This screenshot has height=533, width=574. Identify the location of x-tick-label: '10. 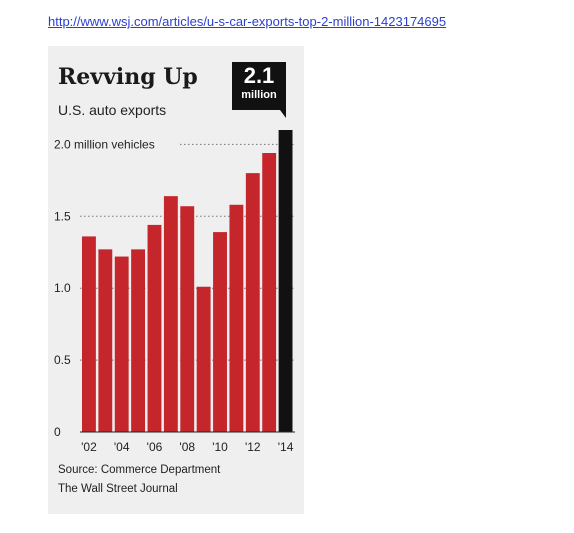
(220, 447).